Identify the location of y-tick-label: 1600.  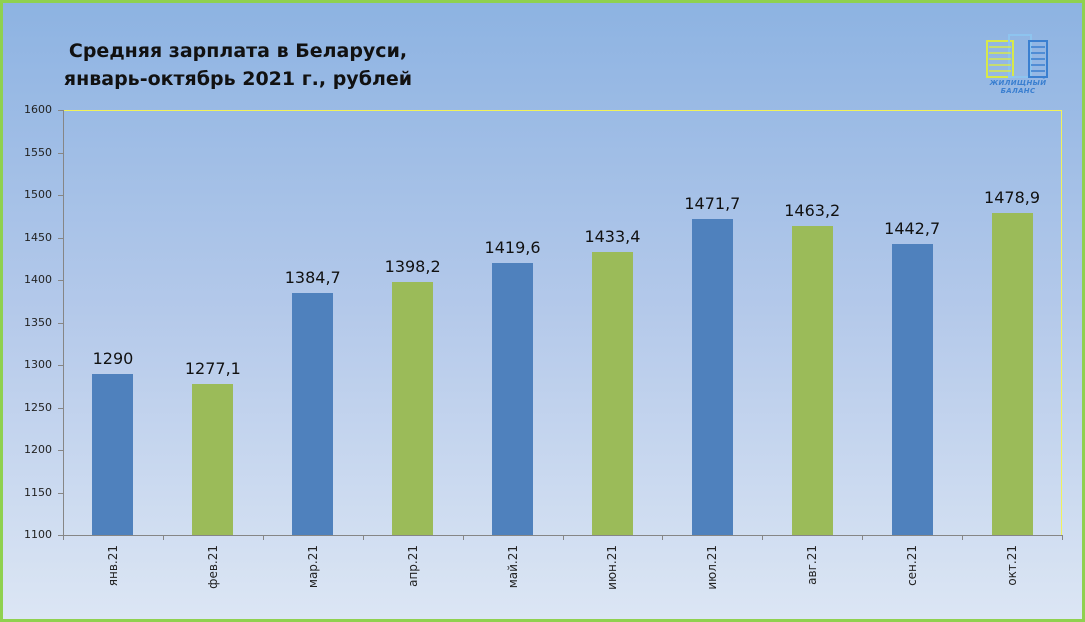
(38, 109).